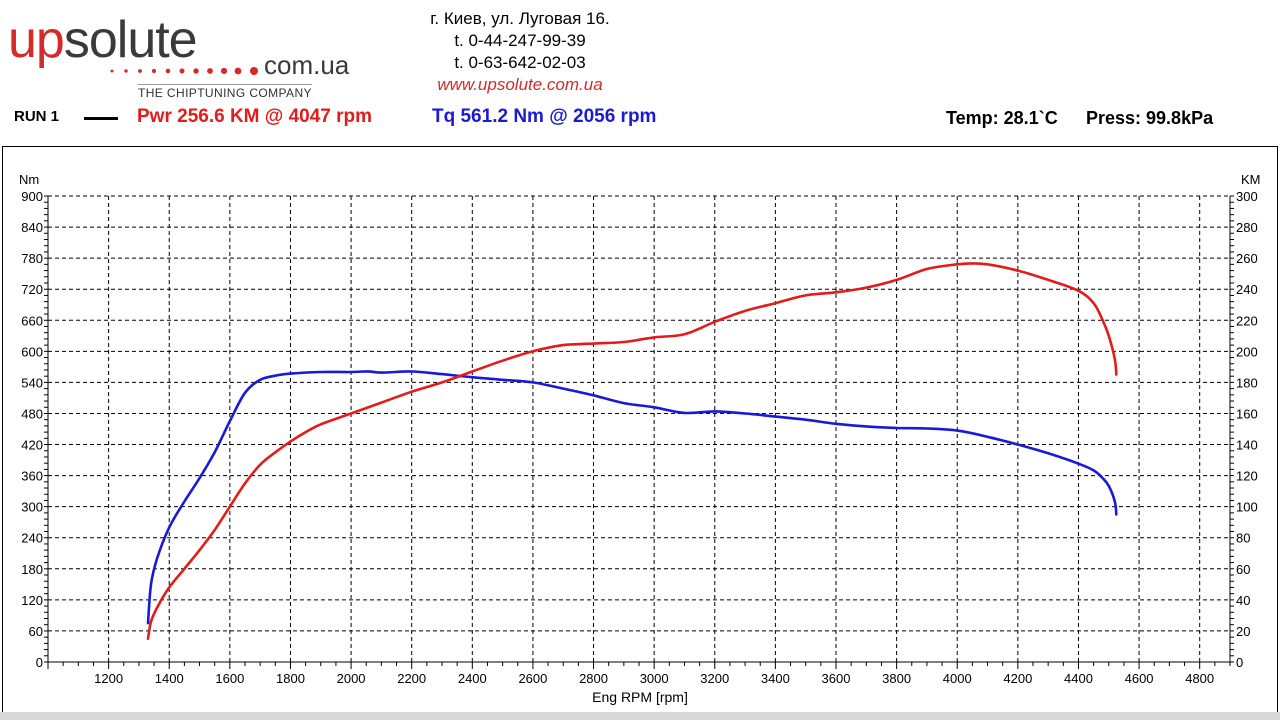 Image resolution: width=1280 pixels, height=720 pixels. Describe the element at coordinates (896, 678) in the screenshot. I see `x-tick-label: 3800` at that location.